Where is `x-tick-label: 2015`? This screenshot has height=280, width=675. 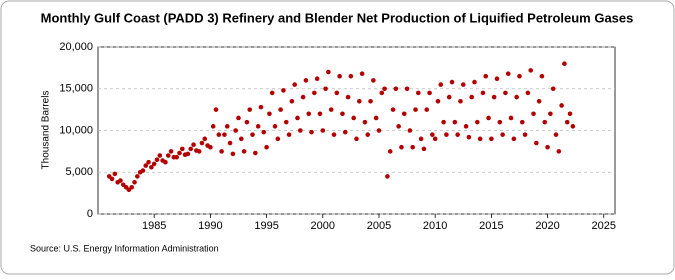
x-tick-label: 2015 is located at coordinates (491, 226).